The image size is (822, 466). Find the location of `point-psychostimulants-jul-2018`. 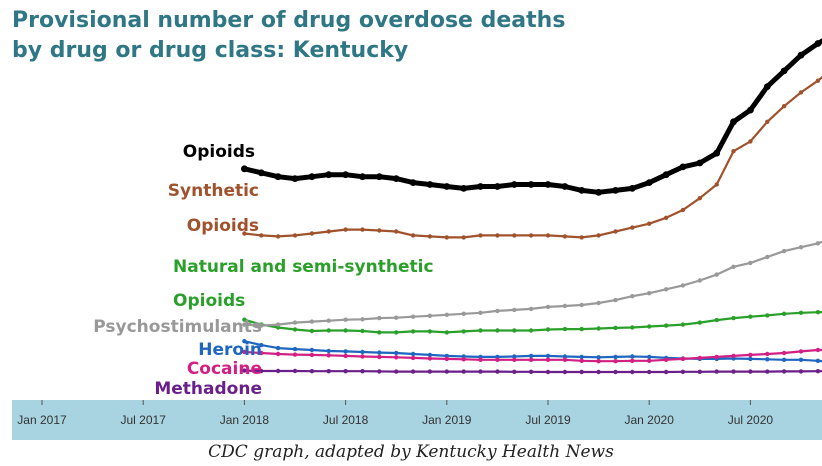

point-psychostimulants-jul-2018 is located at coordinates (345, 319).